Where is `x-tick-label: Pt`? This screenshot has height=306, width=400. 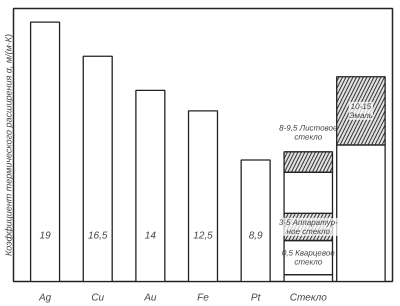
x-tick-label: Pt is located at coordinates (256, 298).